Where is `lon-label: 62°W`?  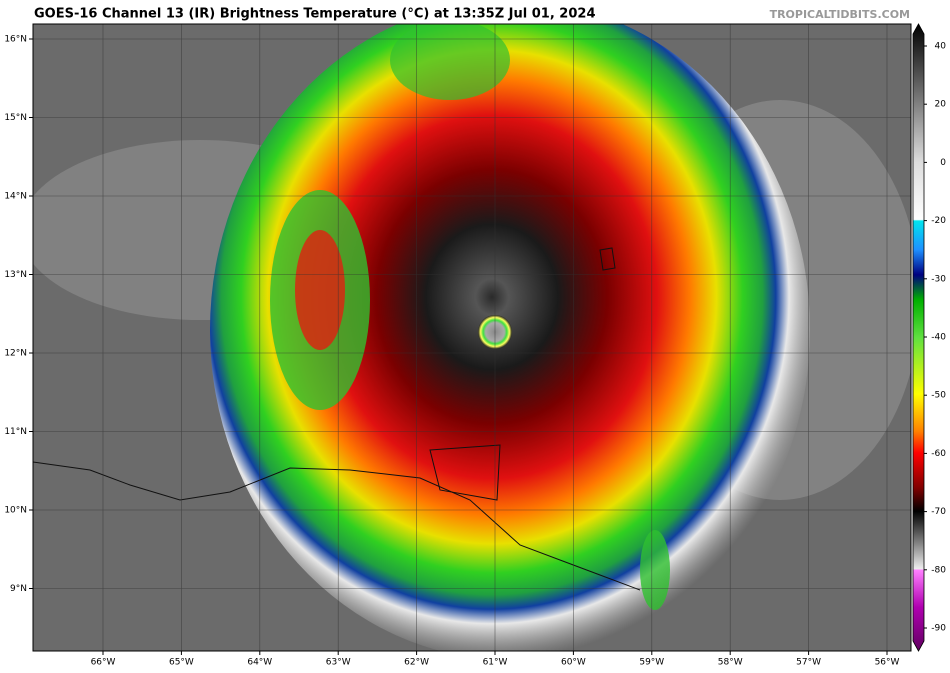 lon-label: 62°W is located at coordinates (416, 663).